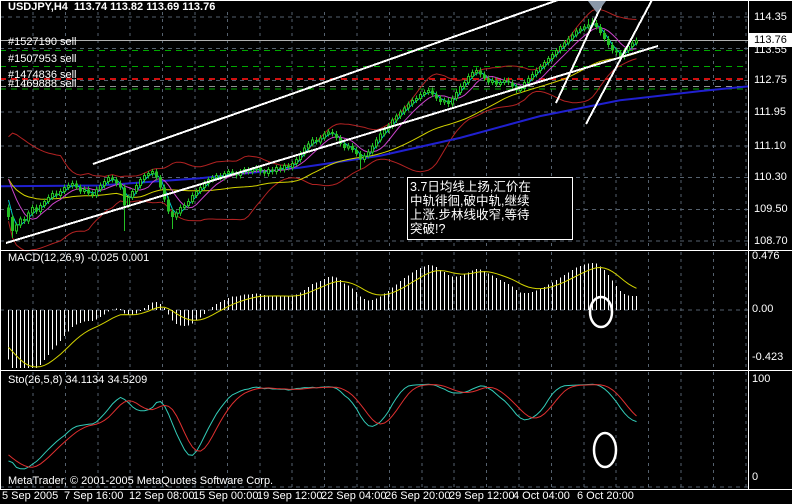  I want to click on price-axis-label: 114.35, so click(770, 17).